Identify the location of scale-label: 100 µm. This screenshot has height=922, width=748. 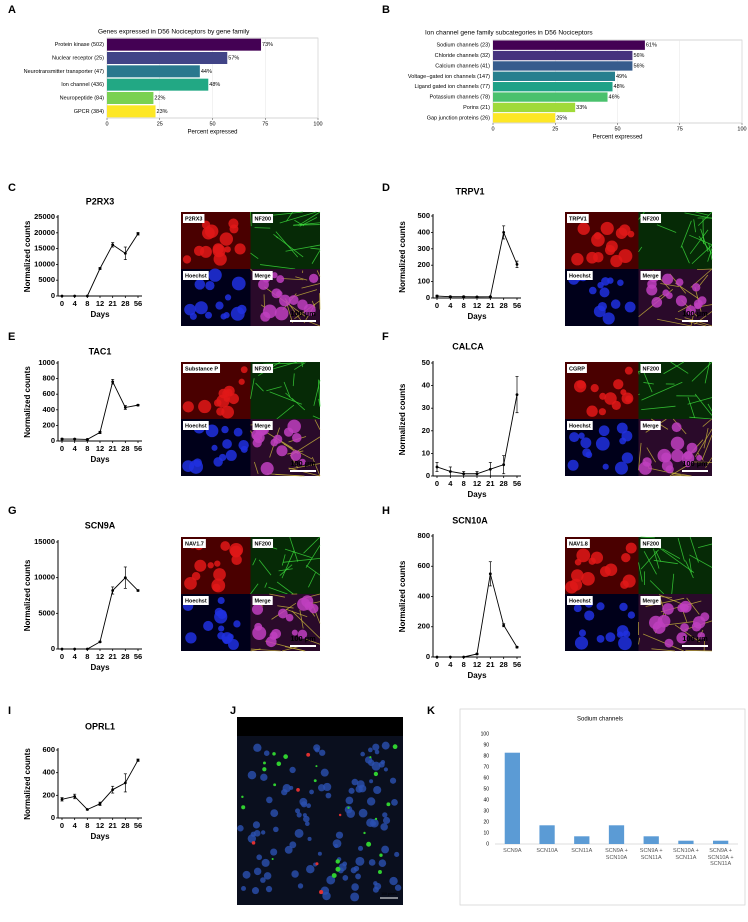
(303, 638).